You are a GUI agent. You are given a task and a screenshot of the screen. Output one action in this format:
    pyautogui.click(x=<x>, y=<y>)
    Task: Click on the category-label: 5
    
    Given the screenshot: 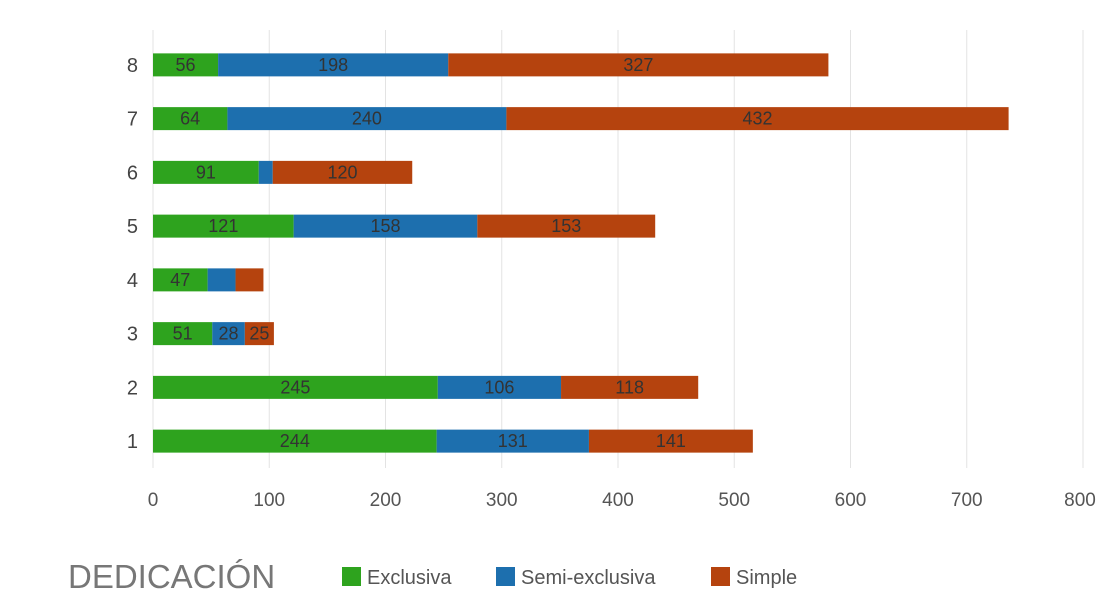 What is the action you would take?
    pyautogui.click(x=132, y=227)
    